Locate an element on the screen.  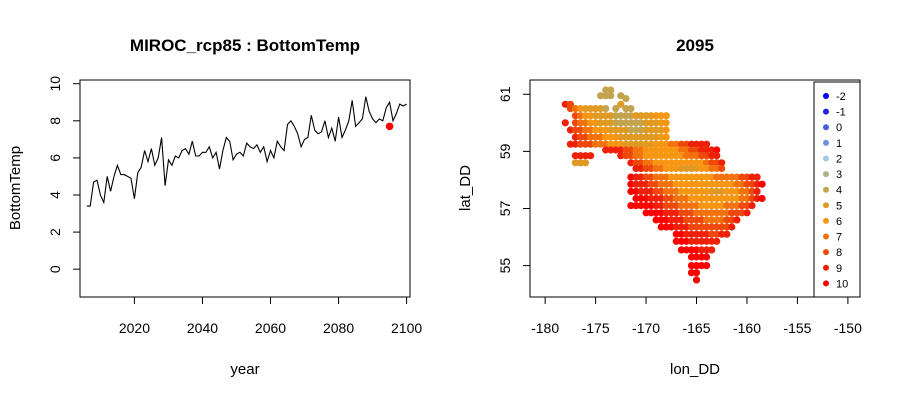
legend-label: 4 is located at coordinates (839, 191).